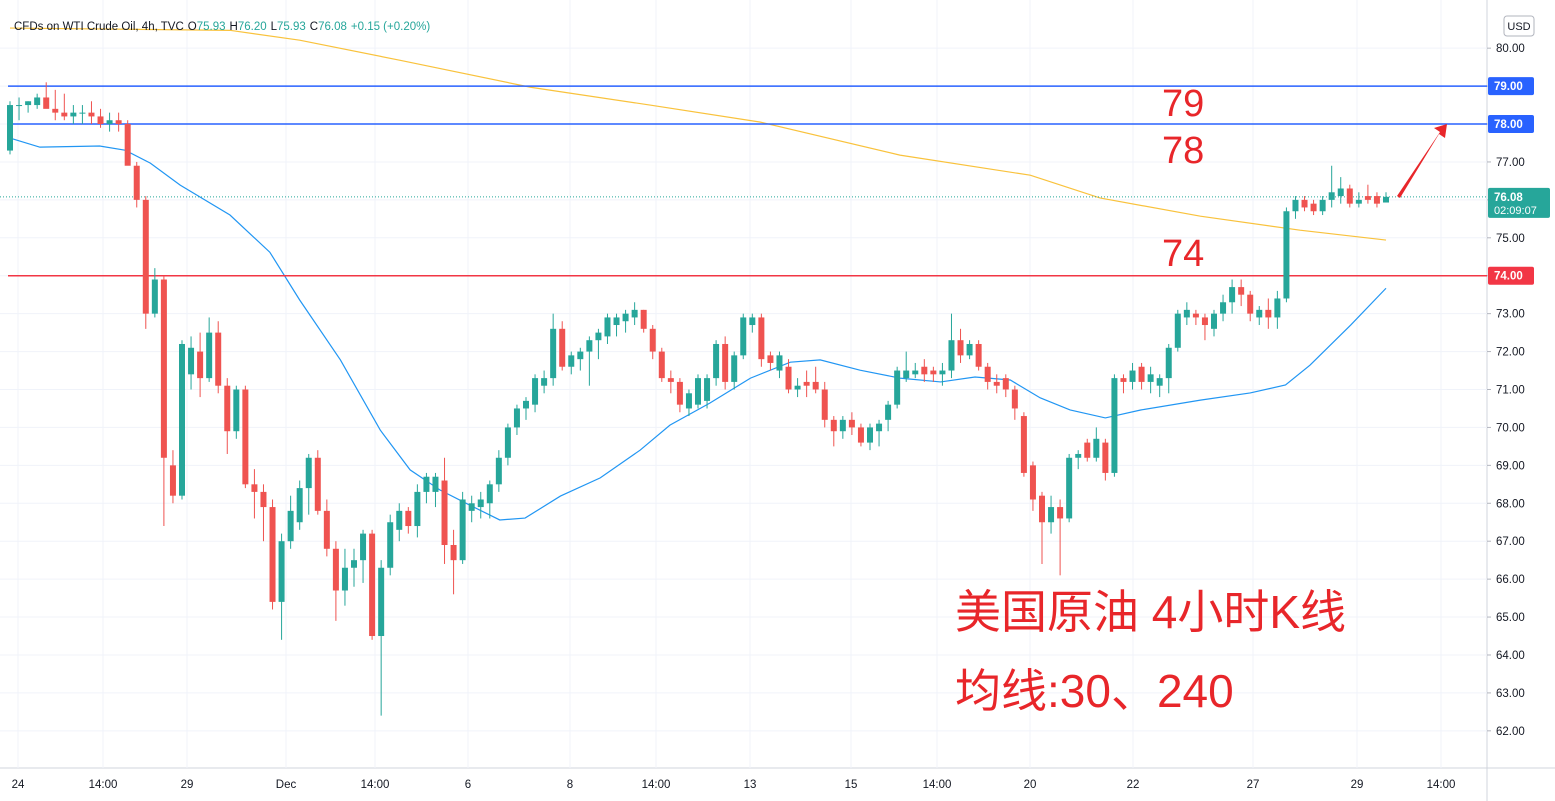  What do you see at coordinates (937, 785) in the screenshot?
I see `x-tick-label: 14:00` at bounding box center [937, 785].